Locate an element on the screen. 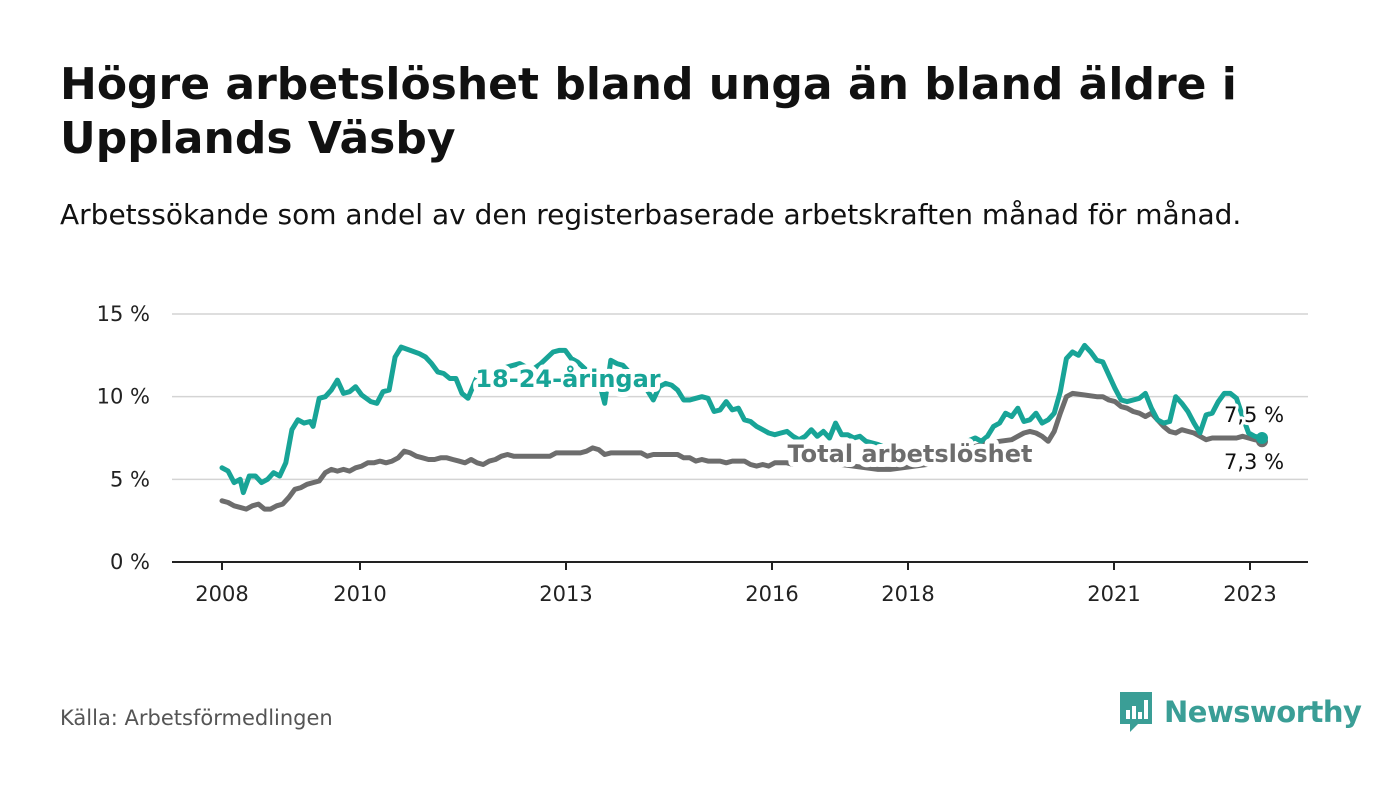 This screenshot has height=794, width=1400. series-end-point is located at coordinates (1262, 438).